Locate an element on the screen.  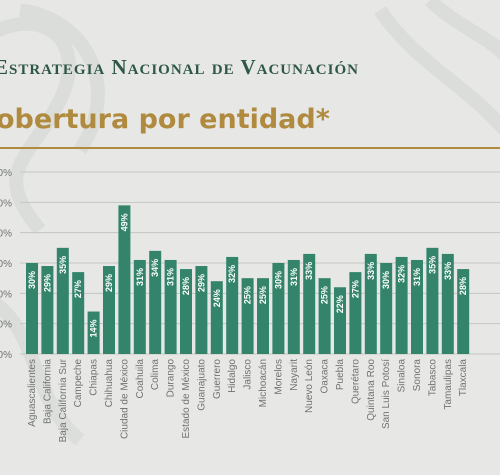
x-tick-label: Oaxaca is located at coordinates (325, 376).